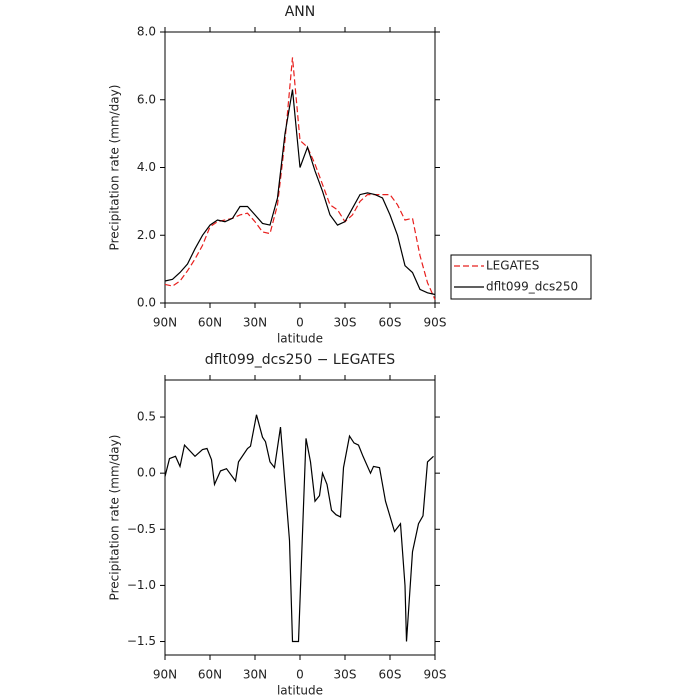  What do you see at coordinates (532, 287) in the screenshot?
I see `legend-label: dflt099_dcs250` at bounding box center [532, 287].